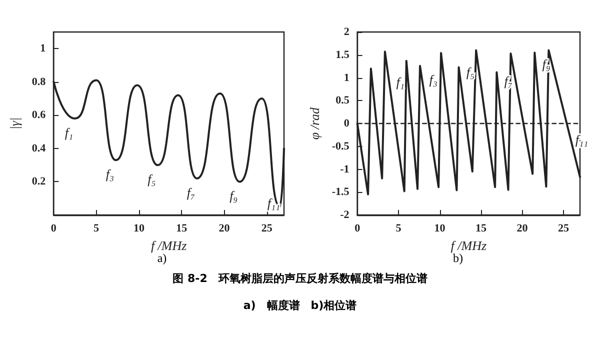  What do you see at coordinates (39, 115) in the screenshot?
I see `y-tick-label: 0.6` at bounding box center [39, 115].